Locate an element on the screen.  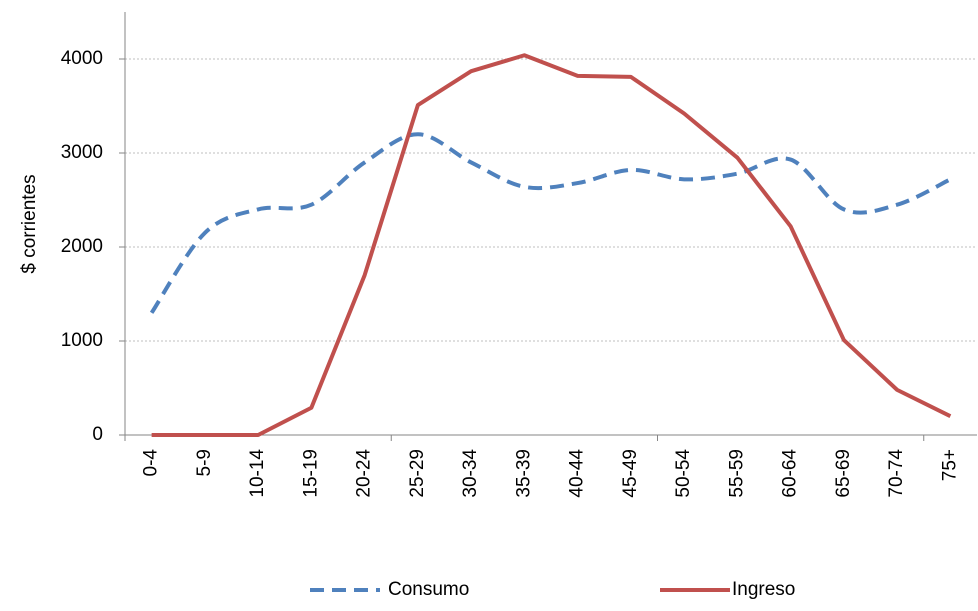
y-tick-label: 0 is located at coordinates (97, 434).